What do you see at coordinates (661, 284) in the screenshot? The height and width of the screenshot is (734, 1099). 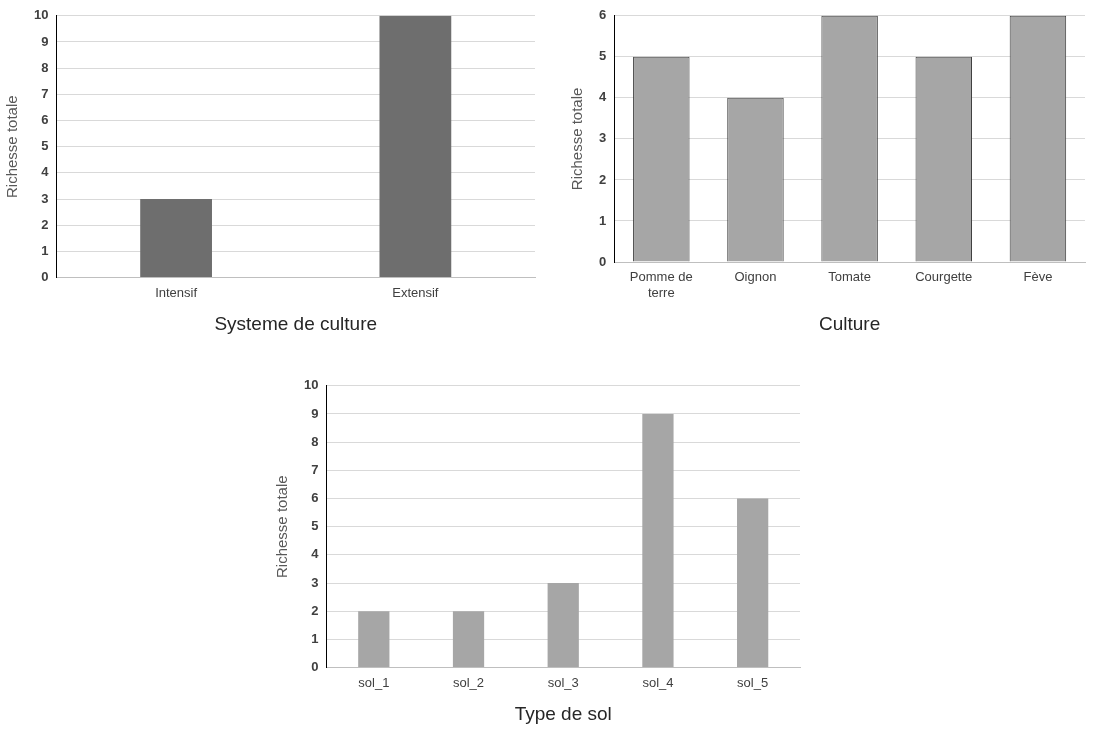 I see `x-tick-label: Pomme de terre` at bounding box center [661, 284].